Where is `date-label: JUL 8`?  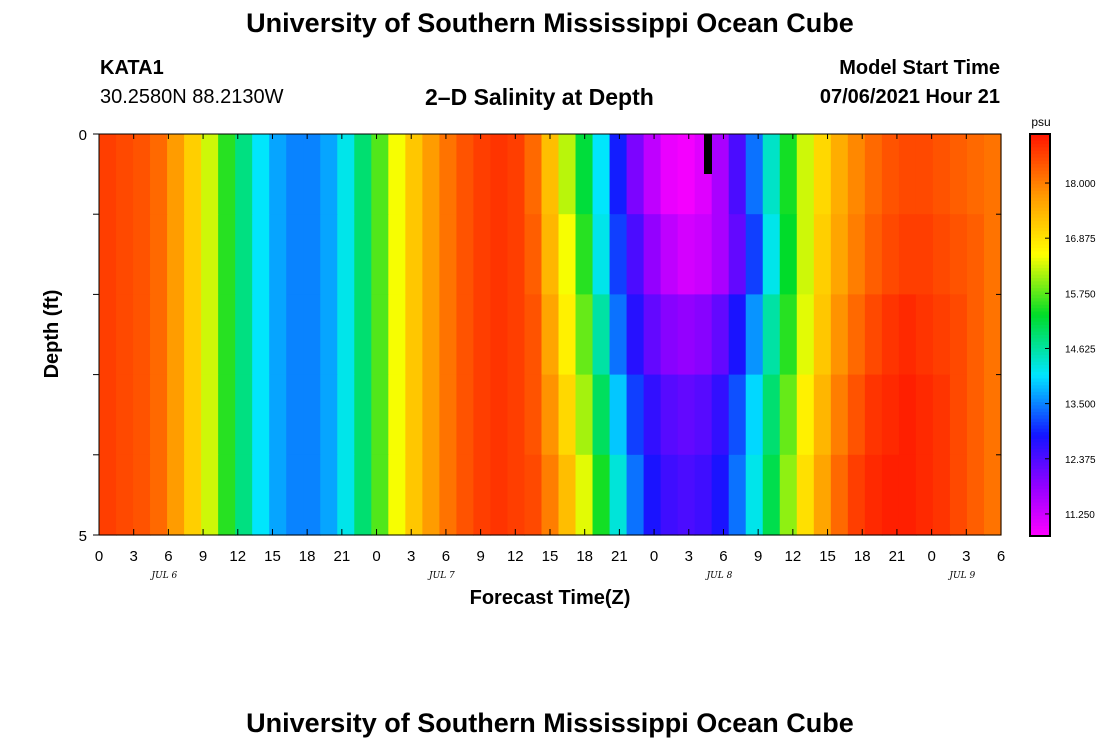 date-label: JUL 8 is located at coordinates (719, 576).